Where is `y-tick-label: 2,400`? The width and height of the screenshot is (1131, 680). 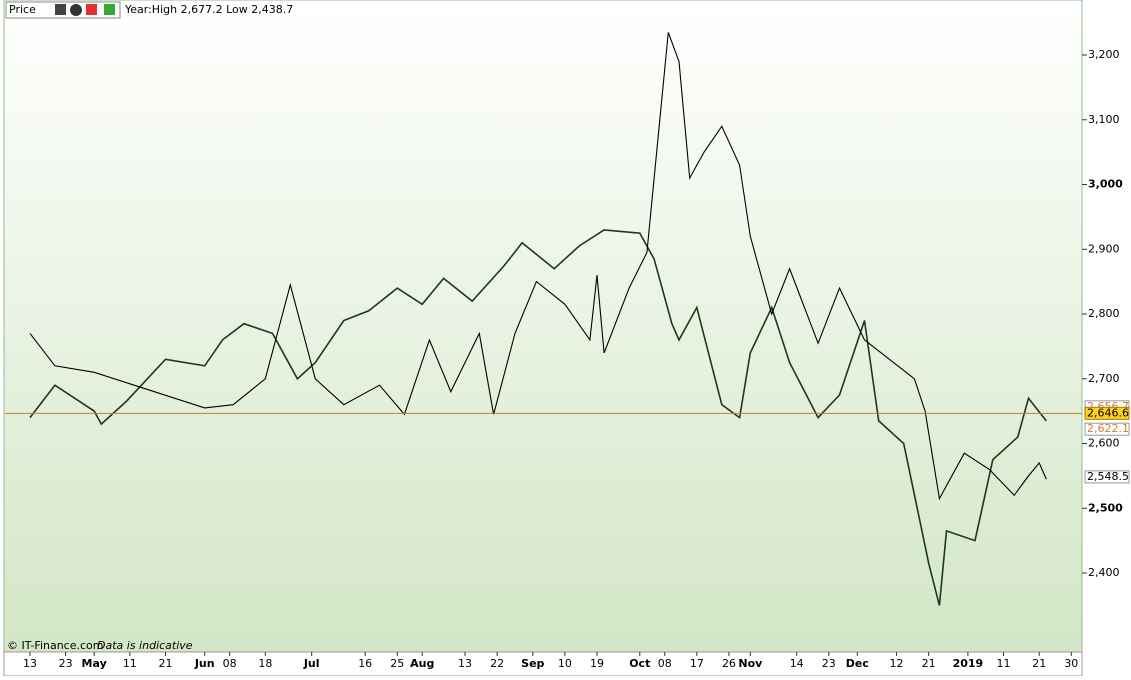 y-tick-label: 2,400 is located at coordinates (1104, 572).